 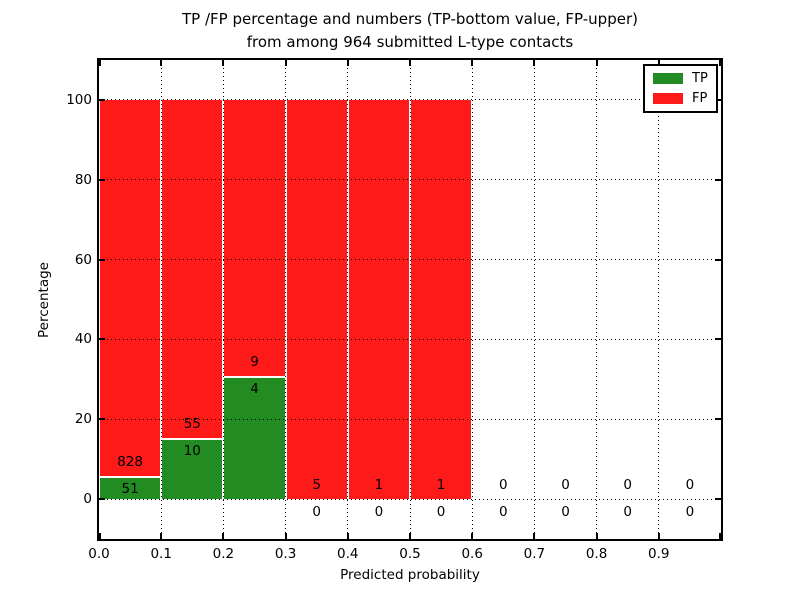 What do you see at coordinates (254, 362) in the screenshot?
I see `fp-count-label: 9` at bounding box center [254, 362].